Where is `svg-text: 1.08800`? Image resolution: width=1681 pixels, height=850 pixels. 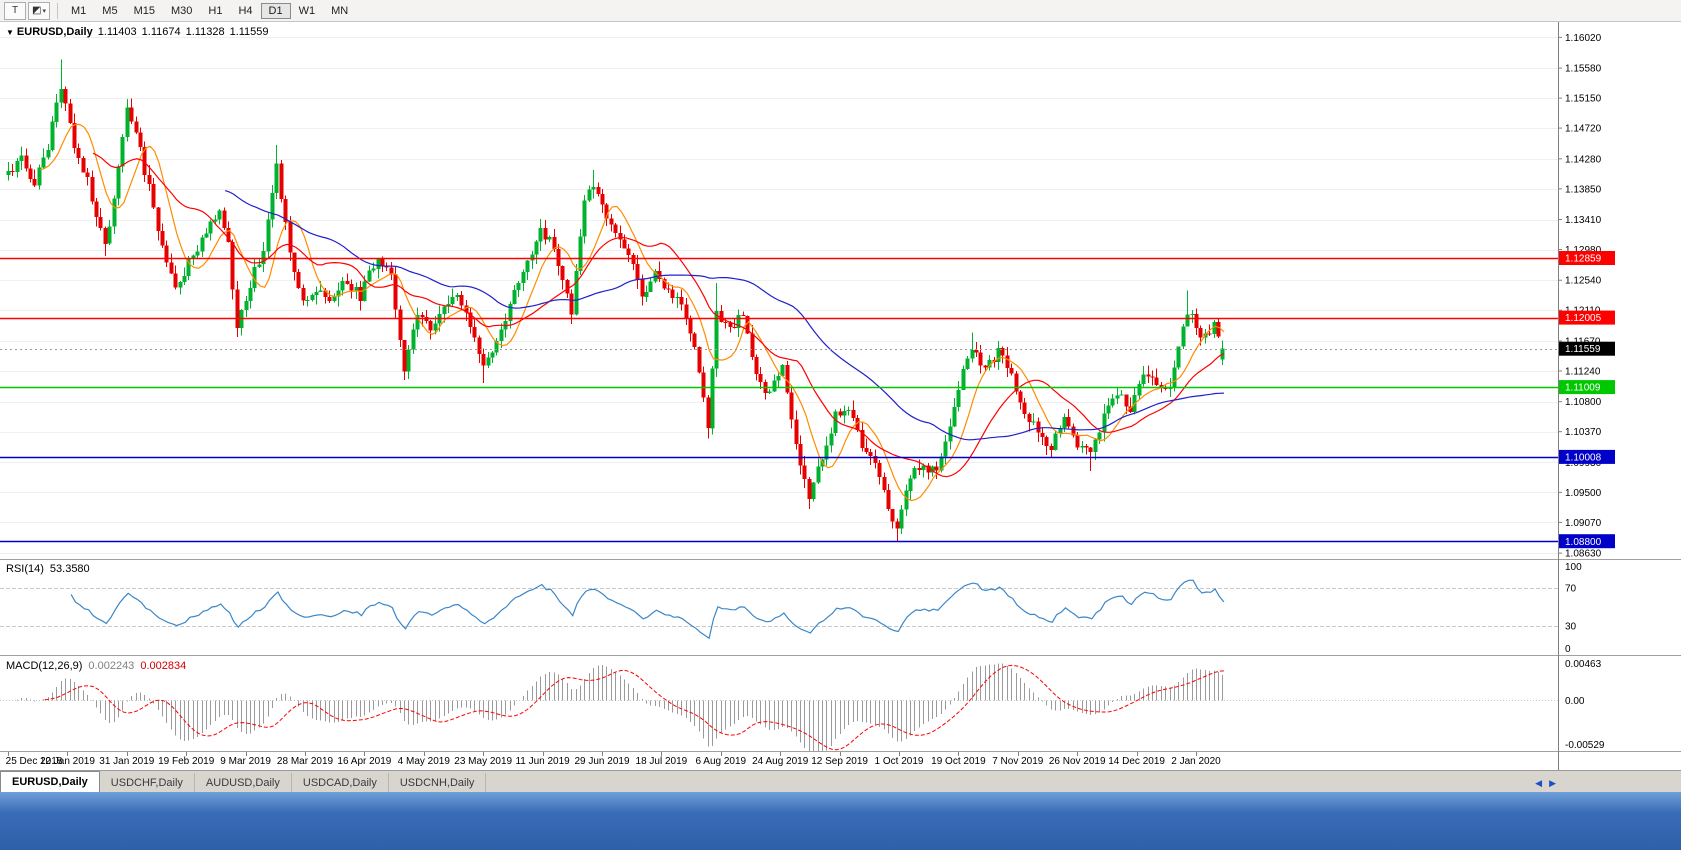 svg-text: 1.08800 is located at coordinates (1583, 542).